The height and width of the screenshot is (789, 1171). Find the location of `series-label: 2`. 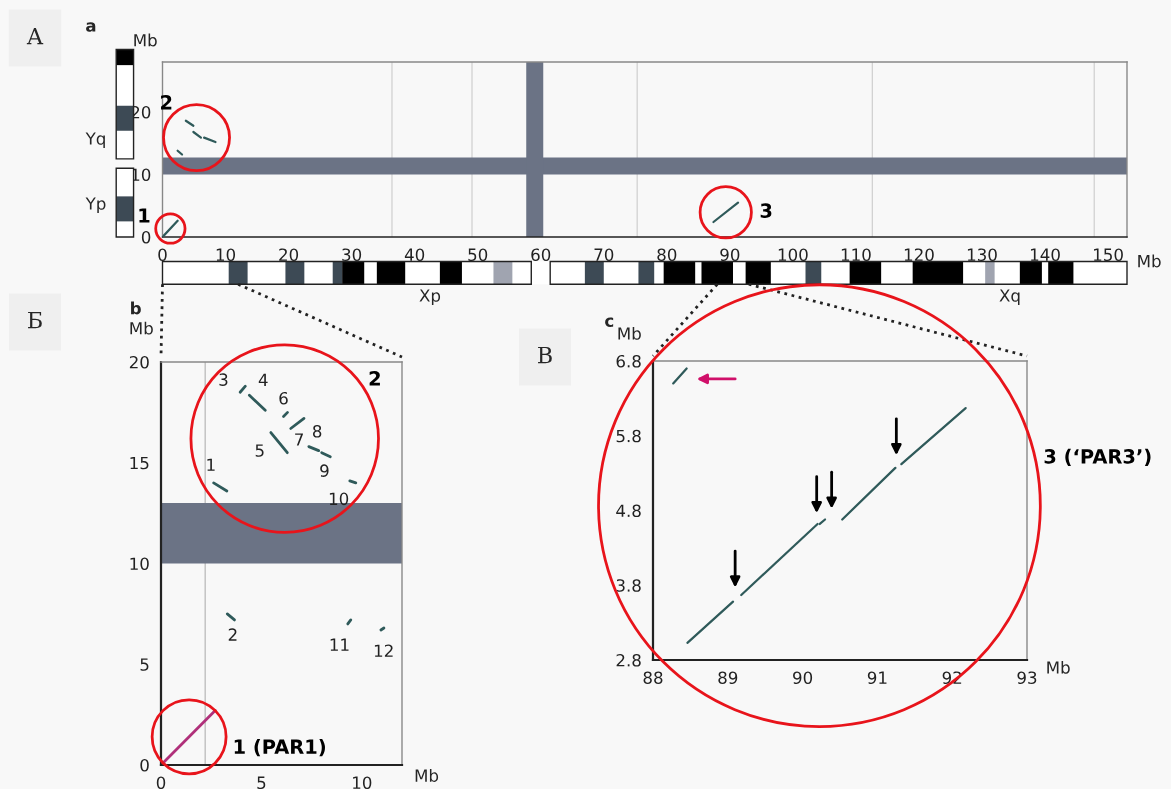

series-label: 2 is located at coordinates (232, 634).